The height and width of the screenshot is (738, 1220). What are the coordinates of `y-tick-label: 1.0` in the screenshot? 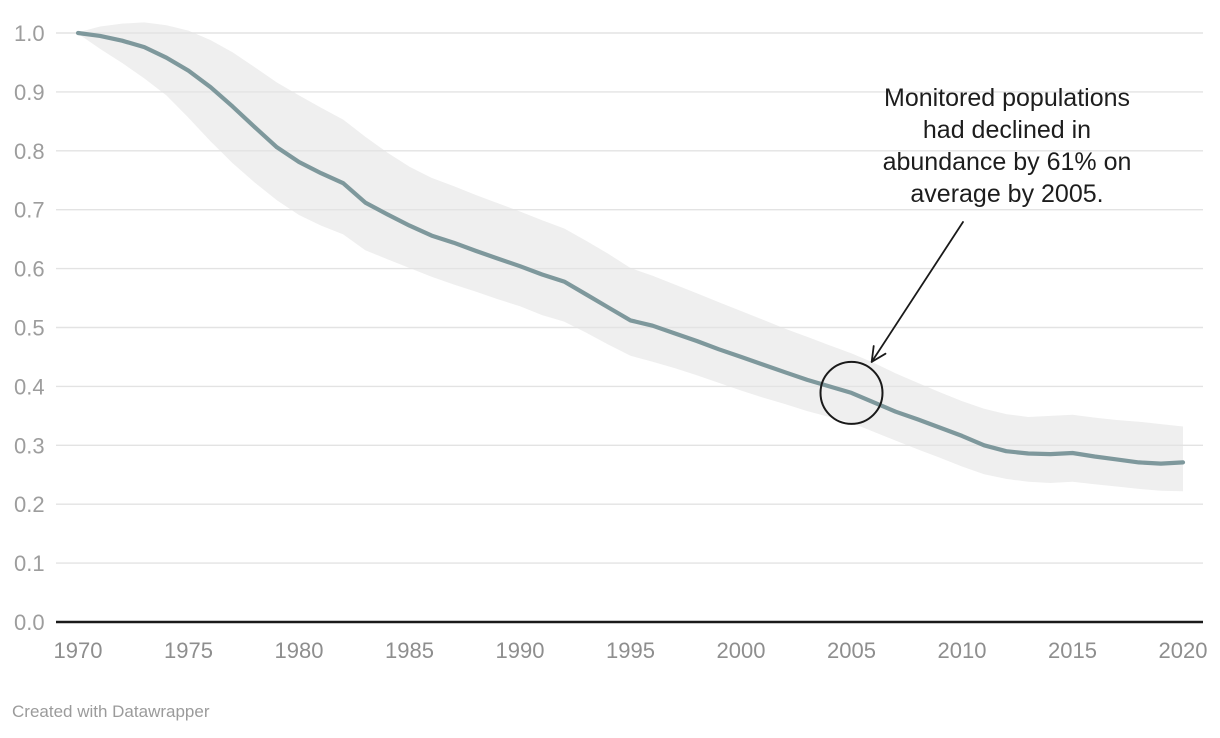 It's located at (29, 33).